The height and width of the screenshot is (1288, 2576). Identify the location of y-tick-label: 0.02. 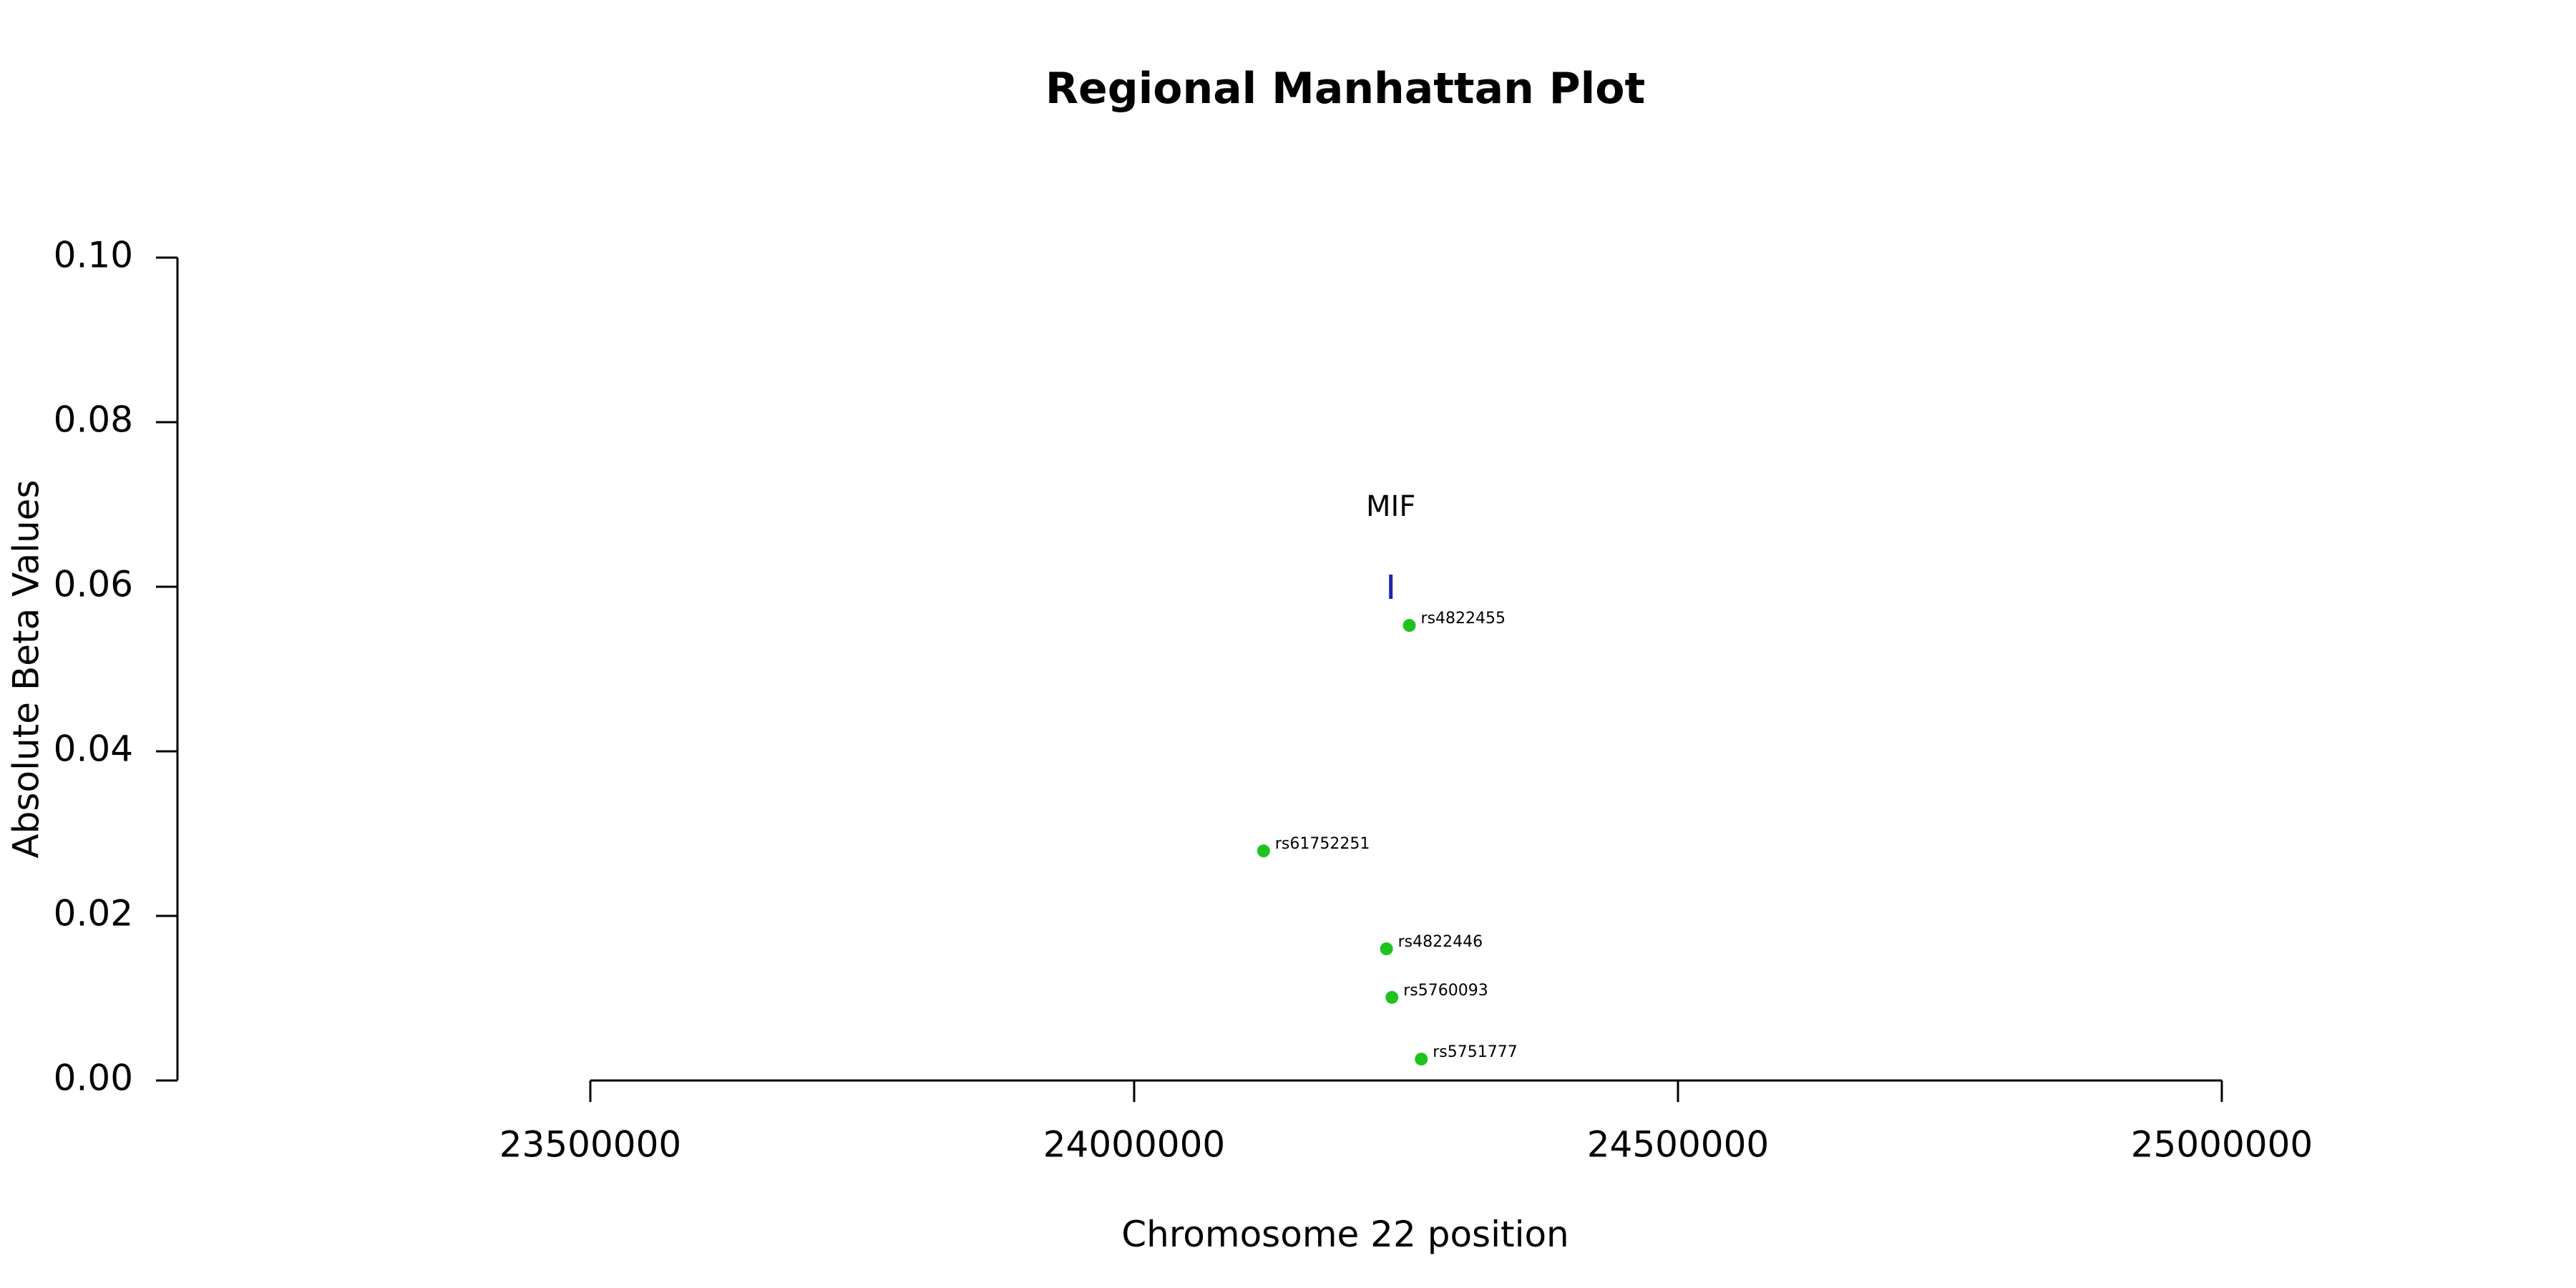
(93, 914).